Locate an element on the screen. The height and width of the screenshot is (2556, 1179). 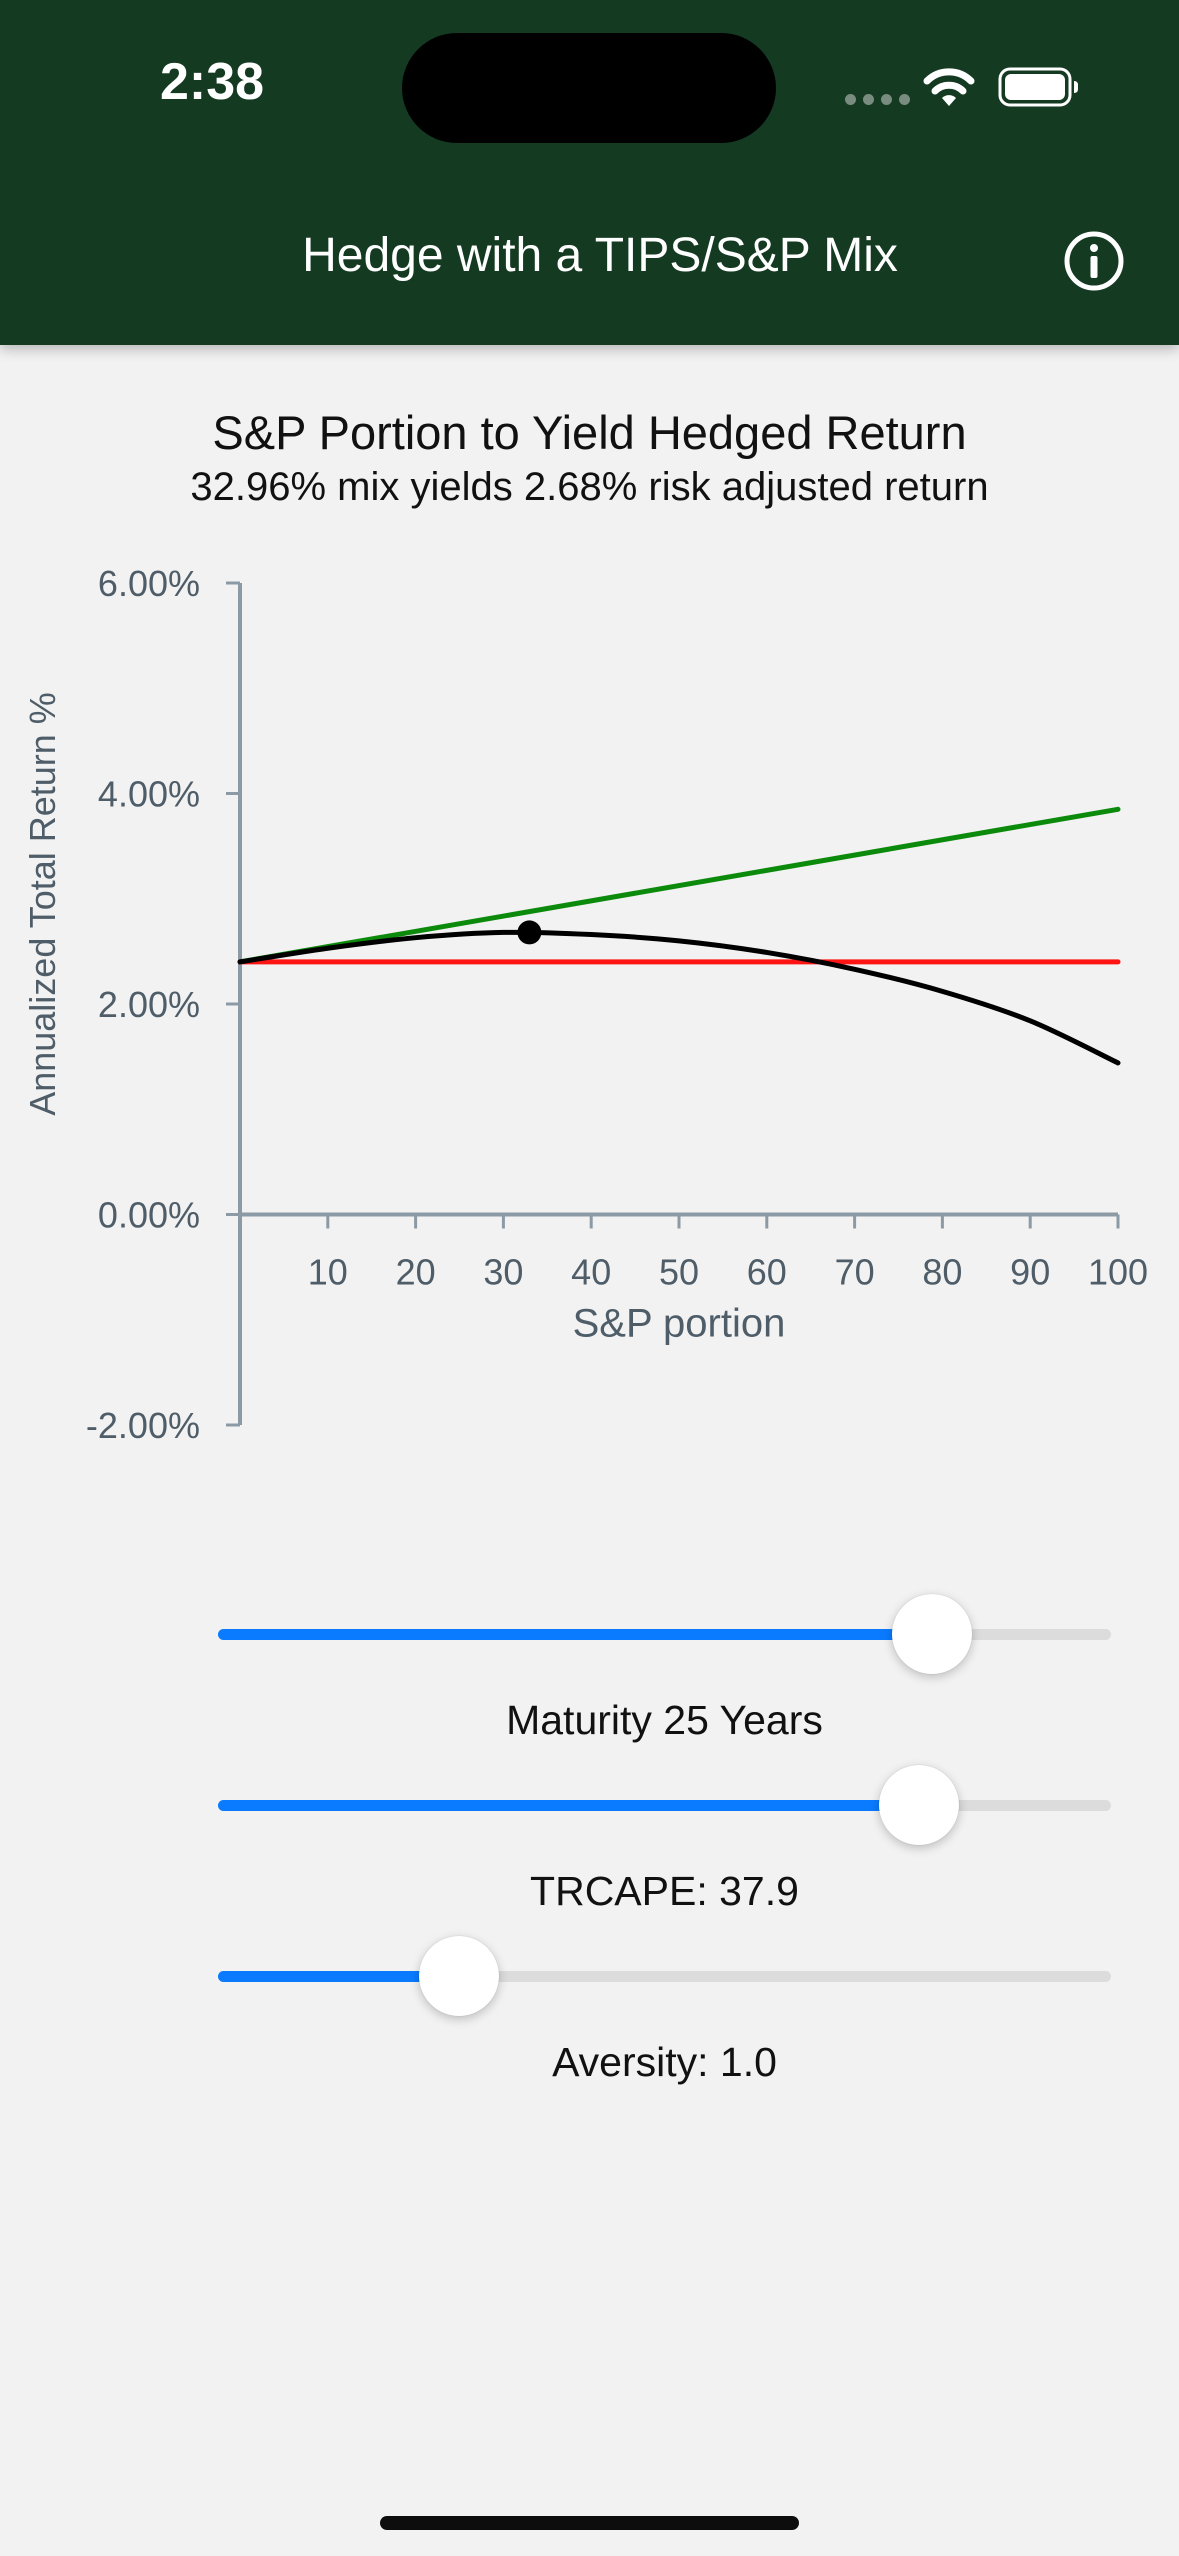
aversity-slider is located at coordinates (664, 1976).